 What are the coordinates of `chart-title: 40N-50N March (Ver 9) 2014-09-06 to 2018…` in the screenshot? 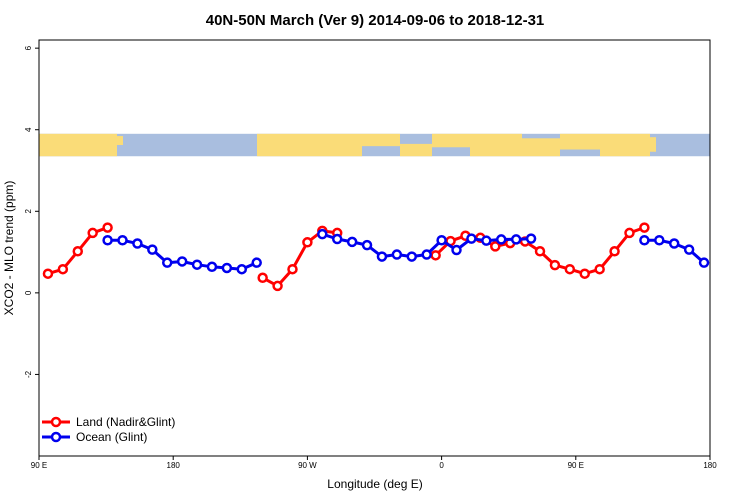 It's located at (375, 20).